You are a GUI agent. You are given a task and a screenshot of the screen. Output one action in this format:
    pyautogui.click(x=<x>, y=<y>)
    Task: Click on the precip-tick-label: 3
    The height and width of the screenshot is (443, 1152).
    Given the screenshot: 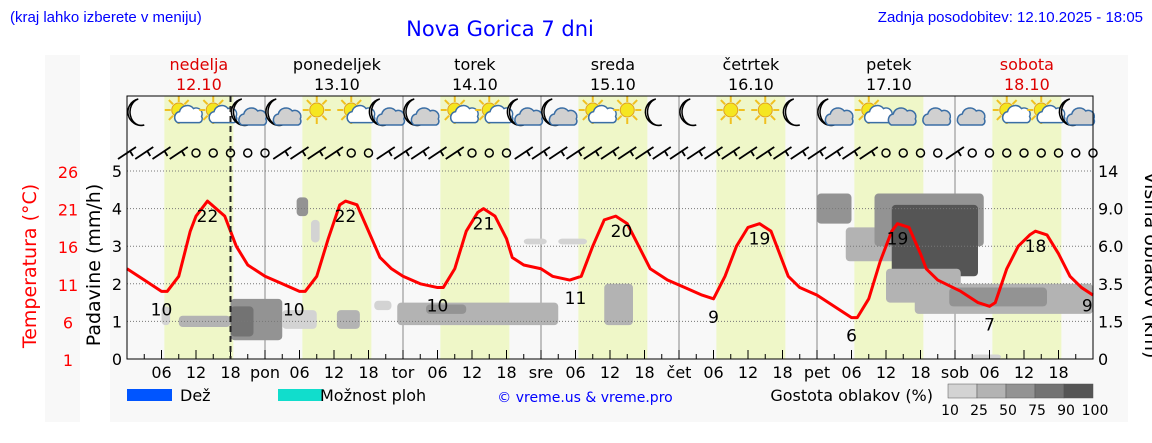 What is the action you would take?
    pyautogui.click(x=117, y=246)
    